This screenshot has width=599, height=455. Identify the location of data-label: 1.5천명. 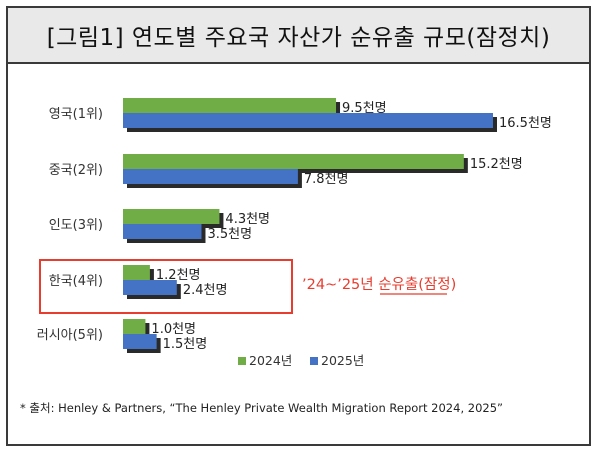
(185, 344).